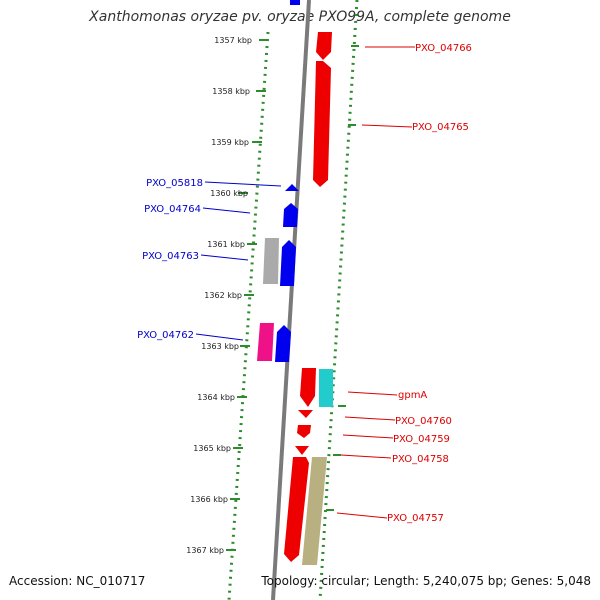 The width and height of the screenshot is (600, 600). What do you see at coordinates (223, 295) in the screenshot?
I see `scale-label-1362: 1362 kbp` at bounding box center [223, 295].